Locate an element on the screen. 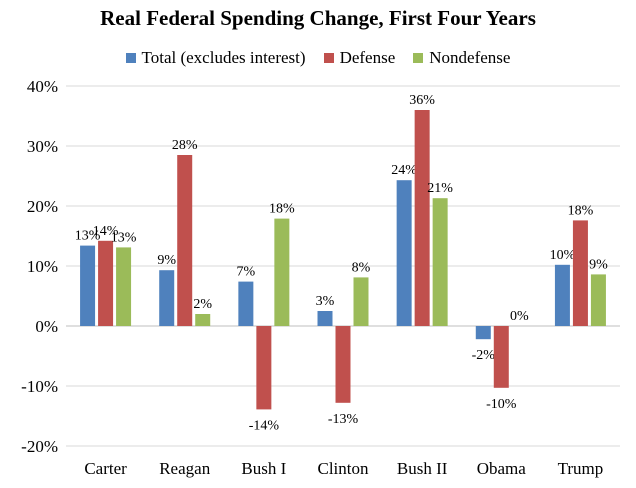 The image size is (636, 488). x-tick-label: Trump is located at coordinates (581, 468).